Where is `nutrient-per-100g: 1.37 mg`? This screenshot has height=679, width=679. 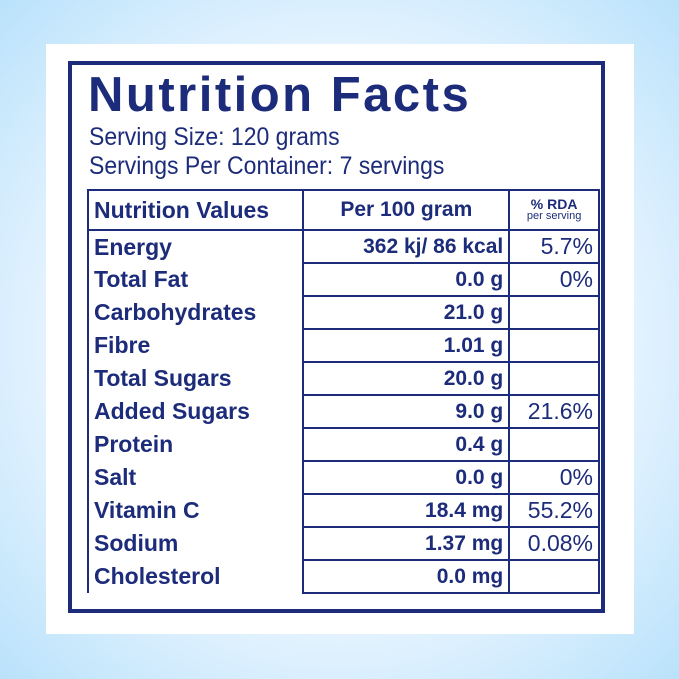
nutrient-per-100g: 1.37 mg is located at coordinates (406, 543).